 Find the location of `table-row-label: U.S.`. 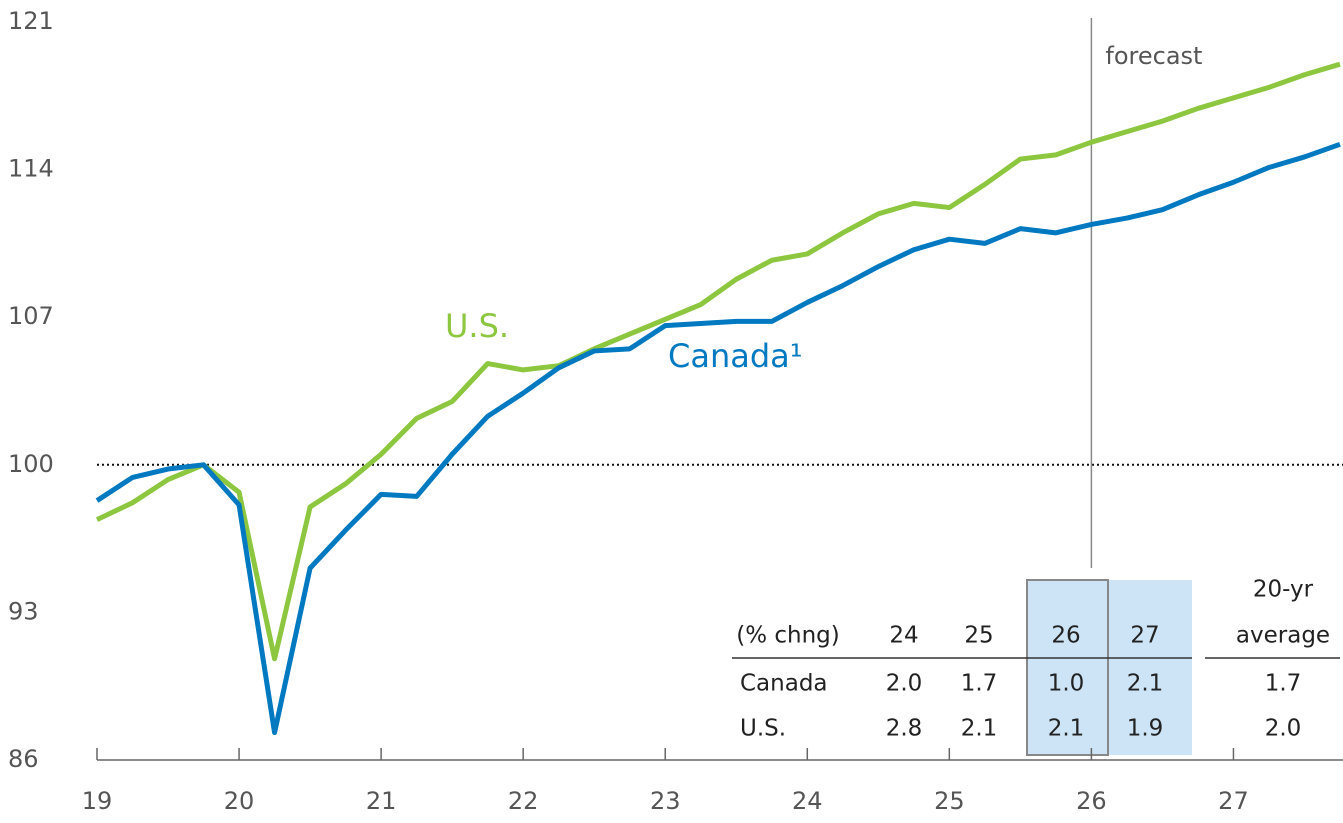

table-row-label: U.S. is located at coordinates (763, 729).